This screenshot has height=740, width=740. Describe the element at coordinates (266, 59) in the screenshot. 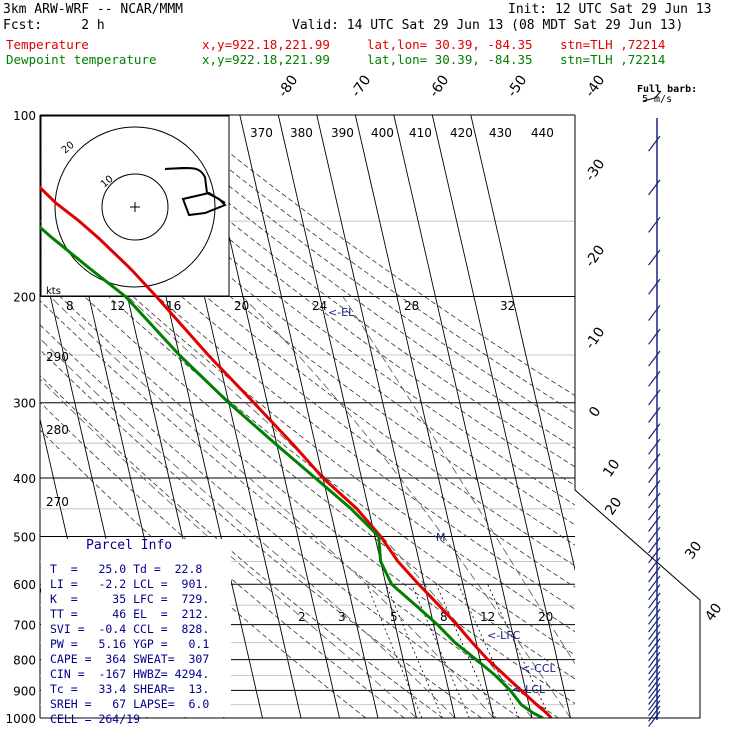

I see `dewpoint-xy: x,y=922.18,221.99` at that location.